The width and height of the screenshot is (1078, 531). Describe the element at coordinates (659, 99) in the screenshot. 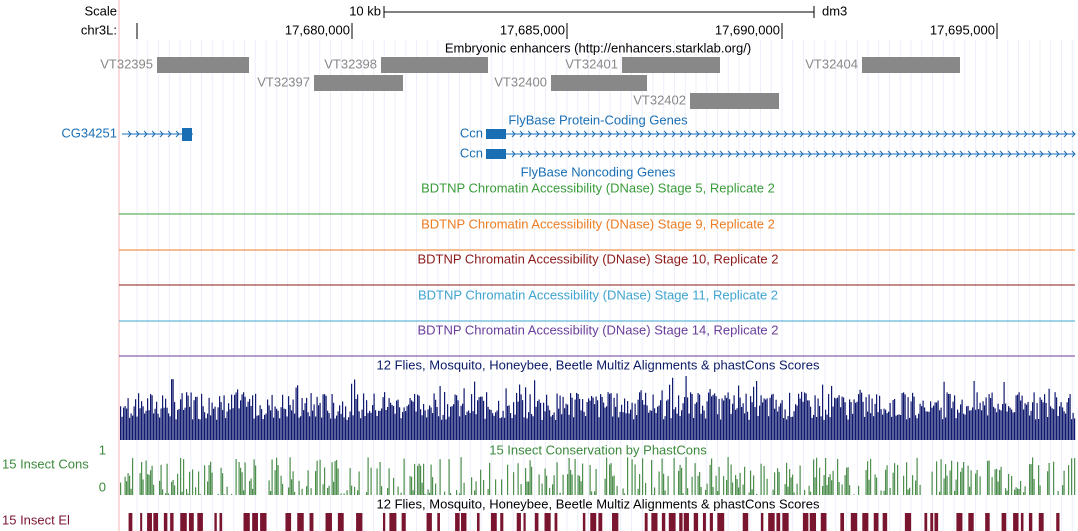

I see `enhancer-label: VT32402` at that location.